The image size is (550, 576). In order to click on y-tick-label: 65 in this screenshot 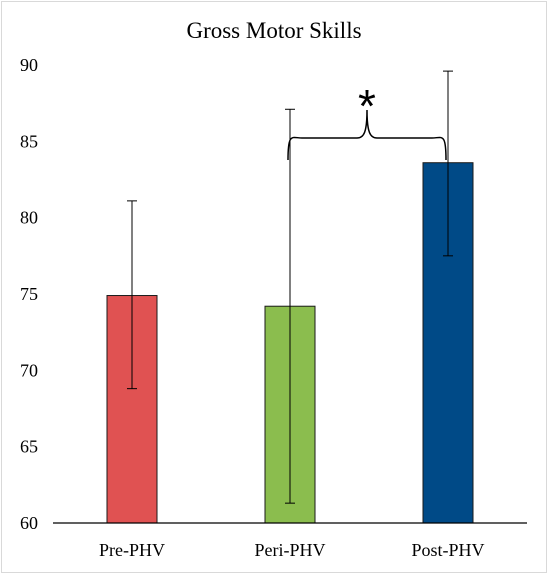, I will do `click(29, 447)`.